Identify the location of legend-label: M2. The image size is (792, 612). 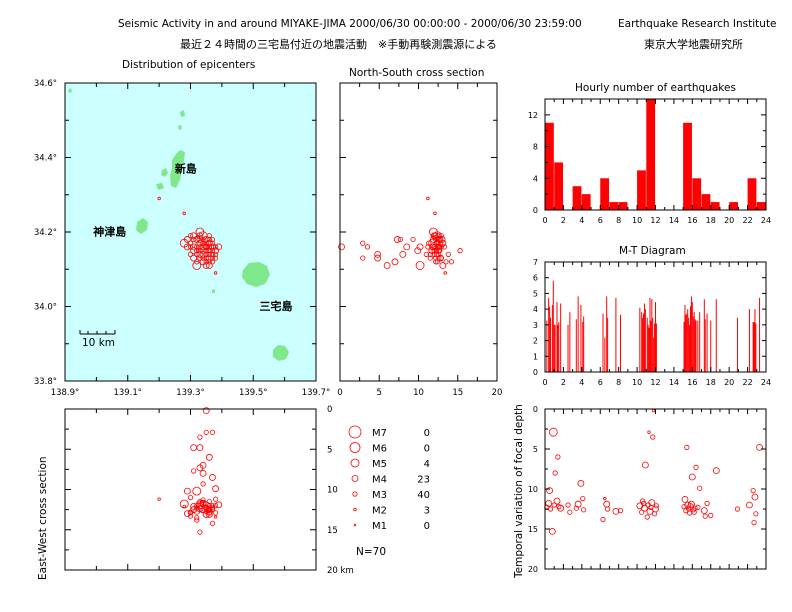
(379, 511).